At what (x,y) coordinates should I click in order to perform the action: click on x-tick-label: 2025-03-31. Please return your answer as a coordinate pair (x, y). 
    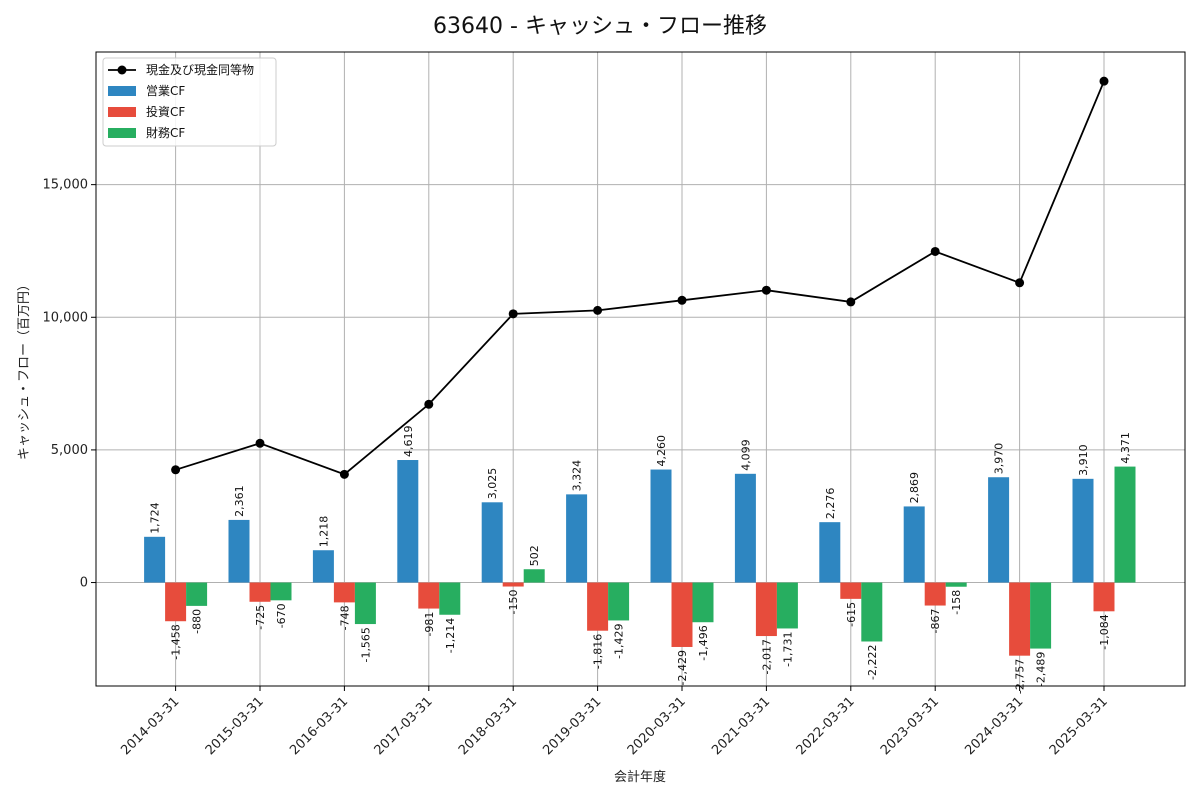
    Looking at the image, I should click on (1079, 726).